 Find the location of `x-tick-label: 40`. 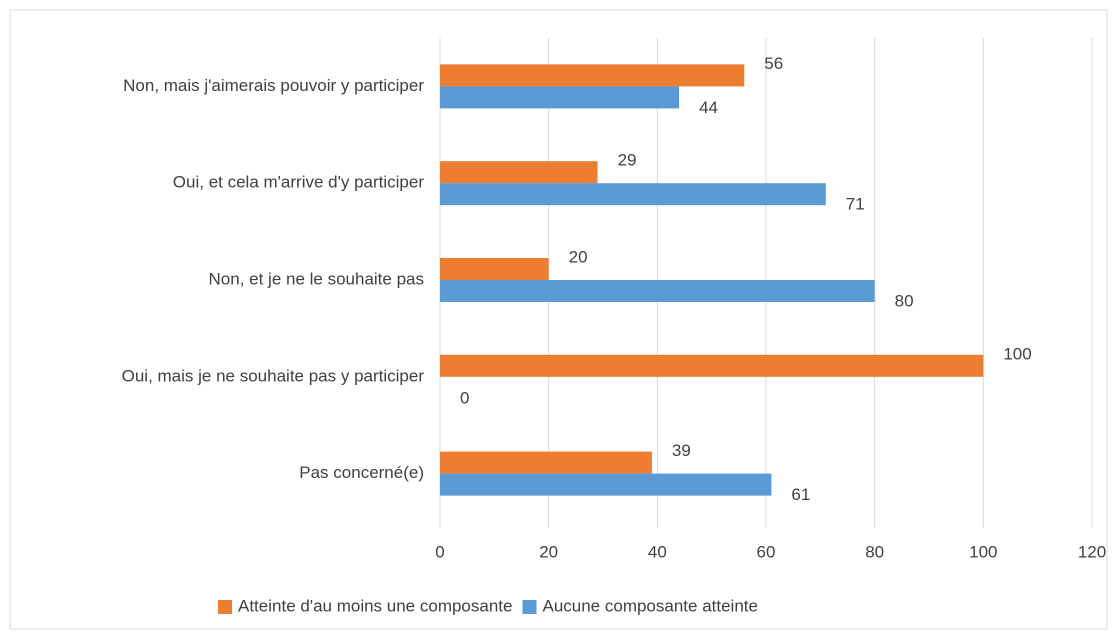

x-tick-label: 40 is located at coordinates (657, 551).